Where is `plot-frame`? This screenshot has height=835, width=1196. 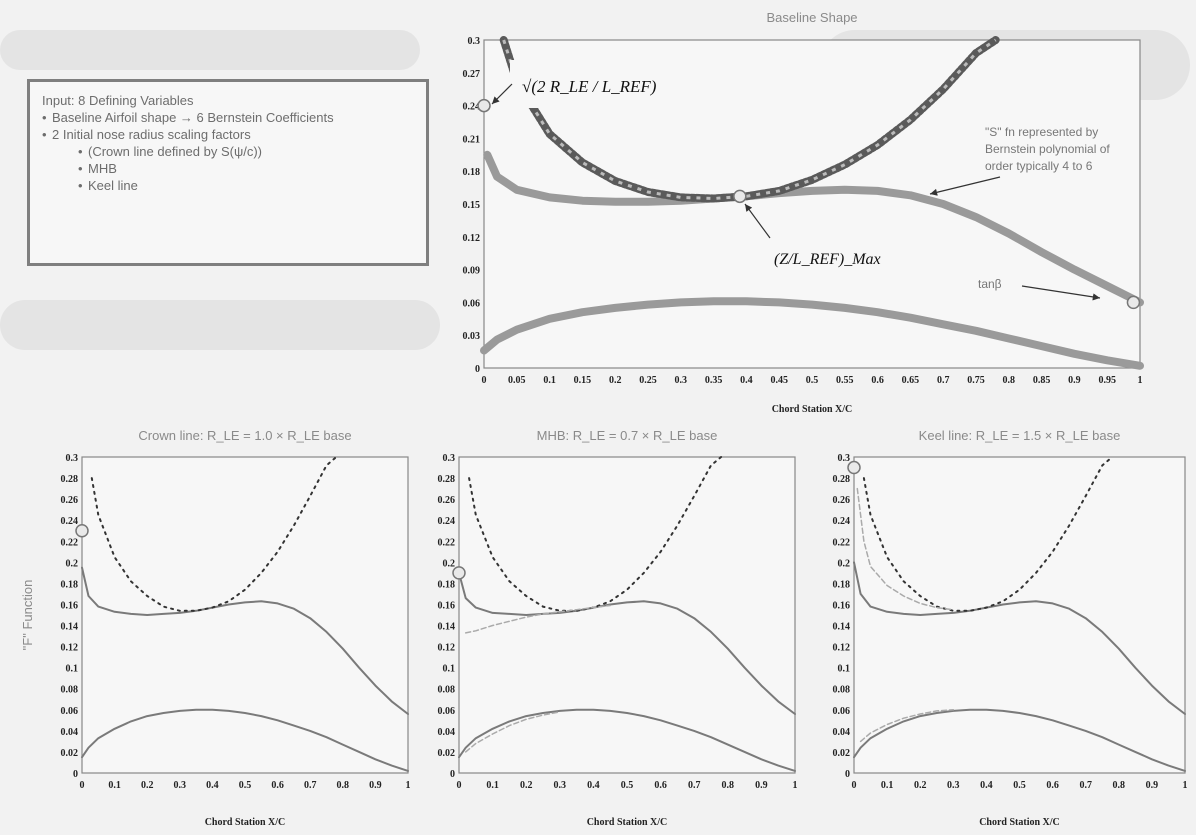 plot-frame is located at coordinates (1019, 615).